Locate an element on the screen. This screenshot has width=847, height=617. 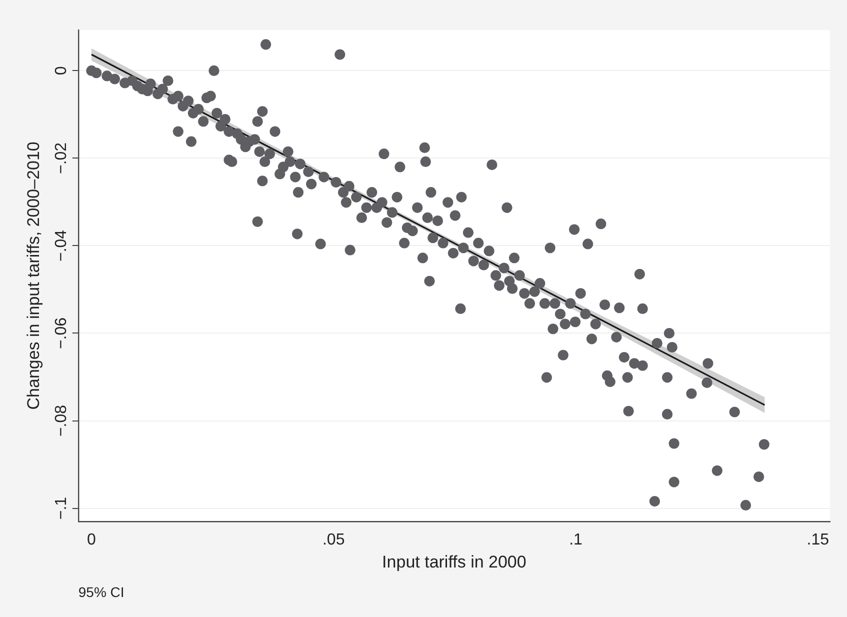
y-tick-label: −.04 is located at coordinates (61, 246).